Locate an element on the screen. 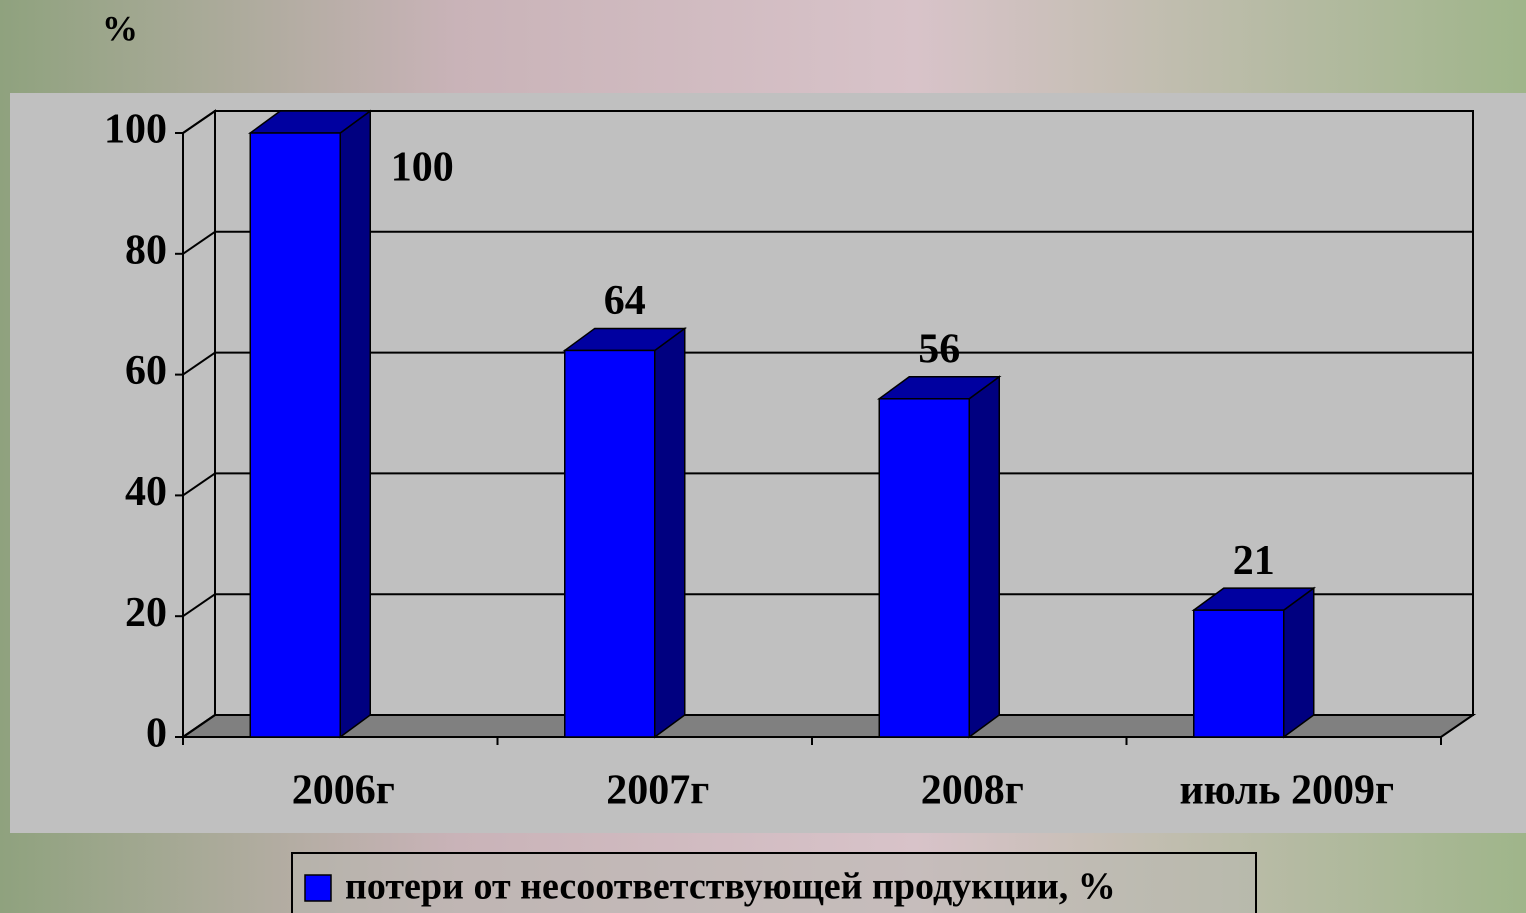 The image size is (1526, 913). y-axis-label: % is located at coordinates (120, 28).